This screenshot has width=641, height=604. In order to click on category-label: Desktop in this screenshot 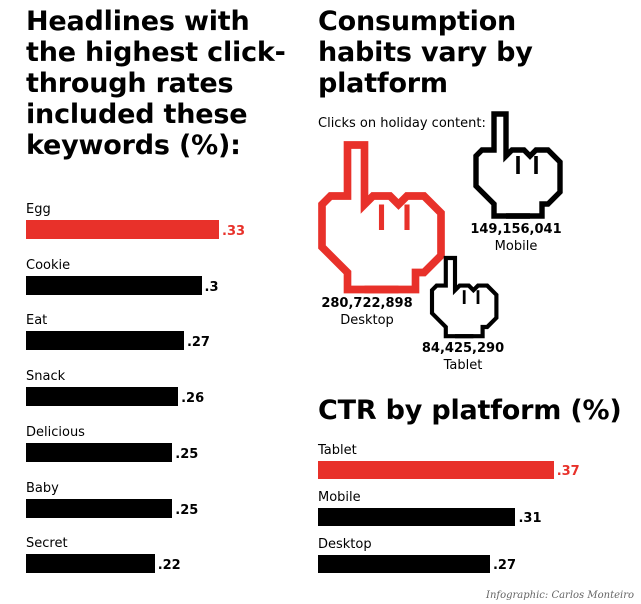, I will do `click(345, 544)`.